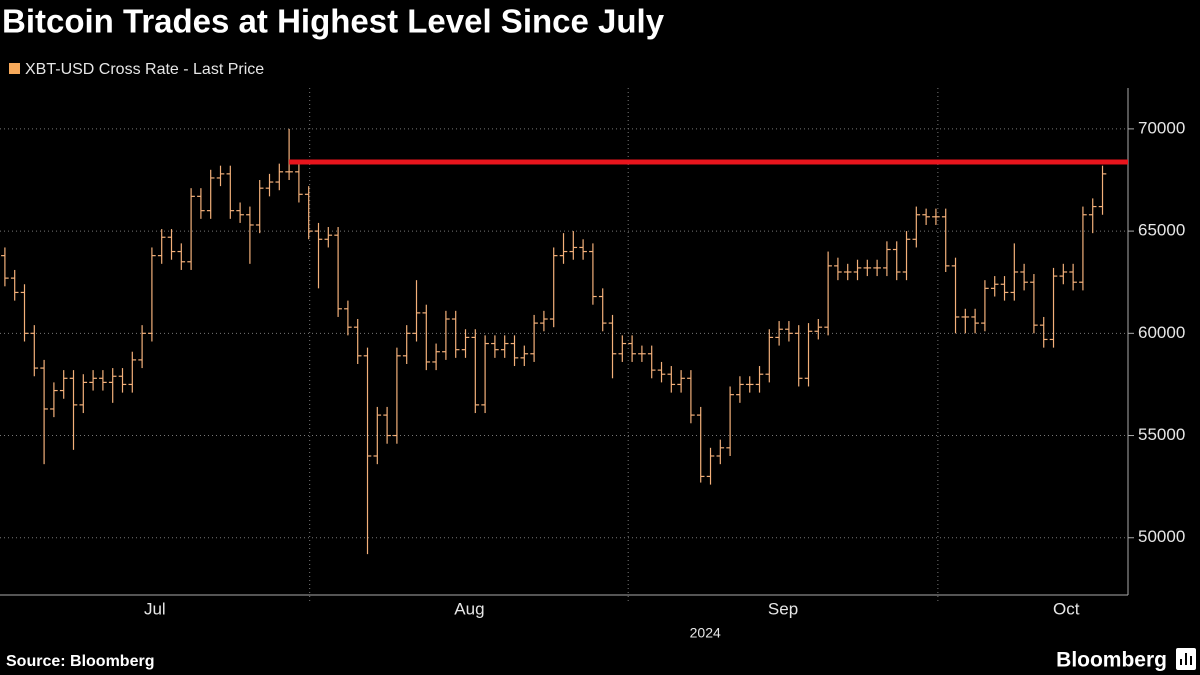  Describe the element at coordinates (783, 608) in the screenshot. I see `x-tick-label: Sep` at that location.